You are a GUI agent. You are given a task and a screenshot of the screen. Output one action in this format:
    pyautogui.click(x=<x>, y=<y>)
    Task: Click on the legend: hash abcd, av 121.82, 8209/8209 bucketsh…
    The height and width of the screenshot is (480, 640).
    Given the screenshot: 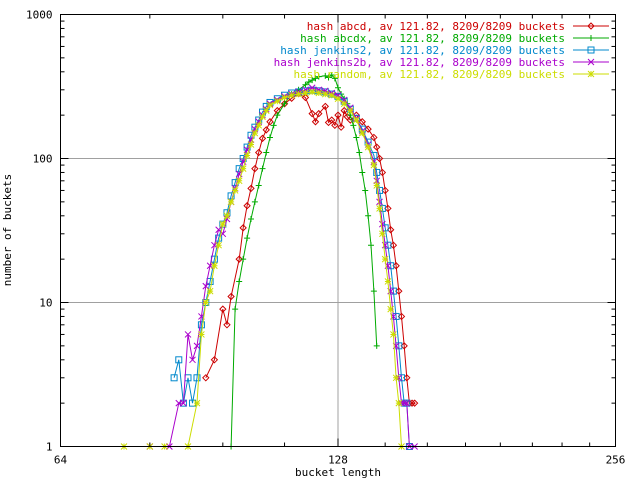 What is the action you would take?
    pyautogui.click(x=441, y=50)
    